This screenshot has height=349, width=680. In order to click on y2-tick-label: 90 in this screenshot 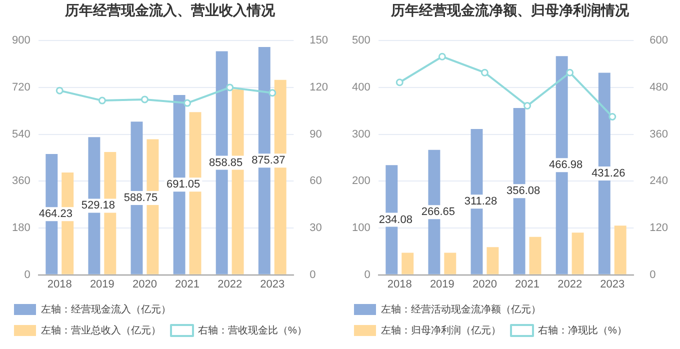, I will do `click(316, 134)`.